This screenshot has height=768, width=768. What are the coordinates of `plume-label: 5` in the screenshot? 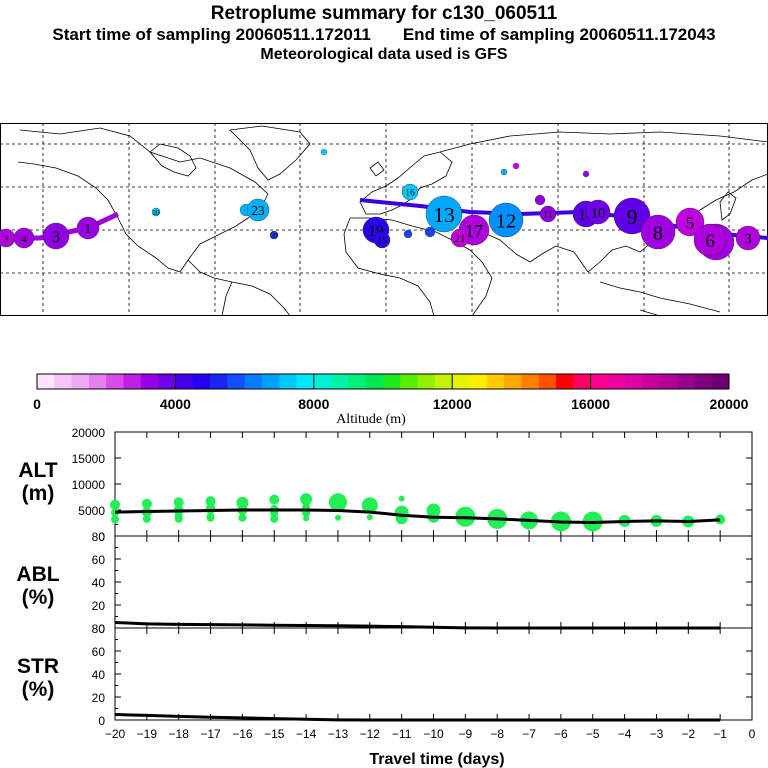 It's located at (690, 222).